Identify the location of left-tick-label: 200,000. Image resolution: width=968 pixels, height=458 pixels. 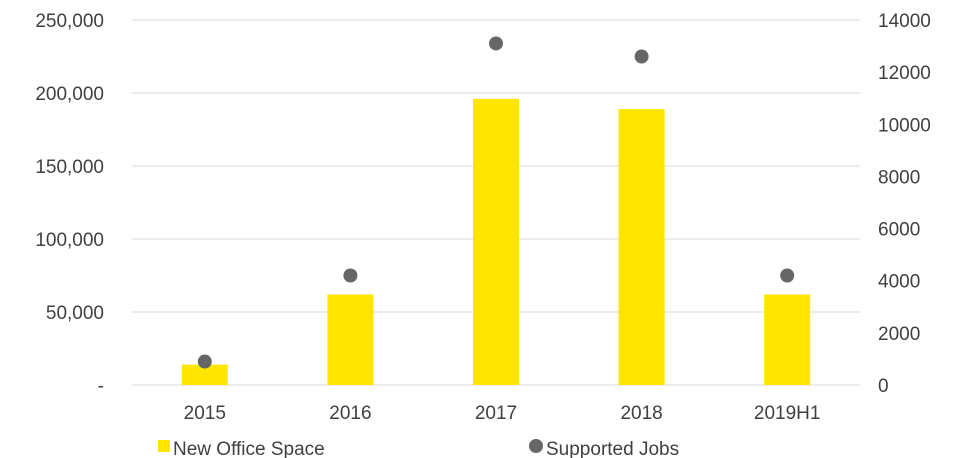
(69, 94).